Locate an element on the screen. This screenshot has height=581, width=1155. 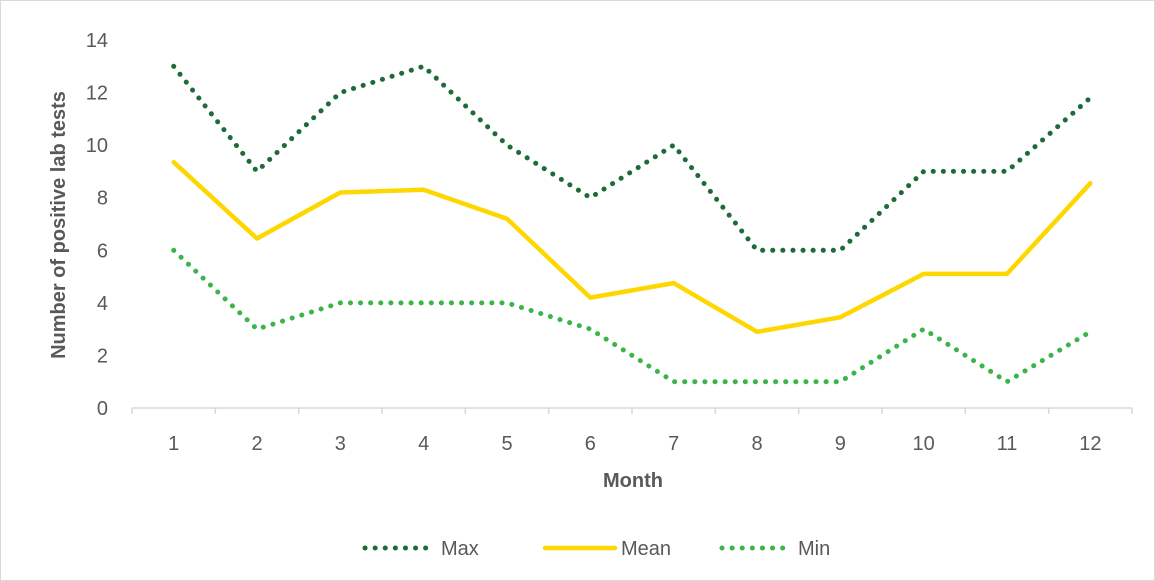
x-tick-label: 3 is located at coordinates (340, 444).